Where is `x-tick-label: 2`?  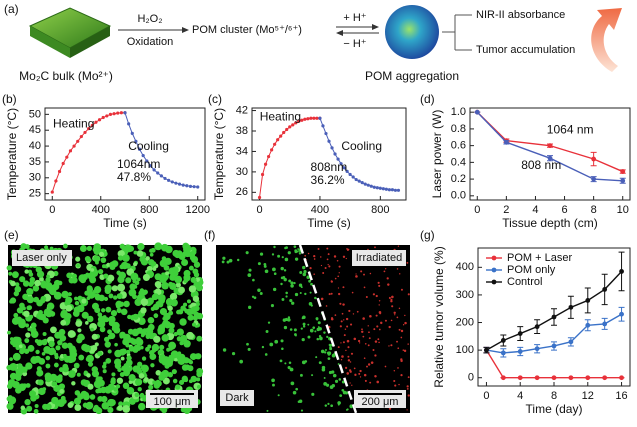 x-tick-label: 2 is located at coordinates (506, 210).